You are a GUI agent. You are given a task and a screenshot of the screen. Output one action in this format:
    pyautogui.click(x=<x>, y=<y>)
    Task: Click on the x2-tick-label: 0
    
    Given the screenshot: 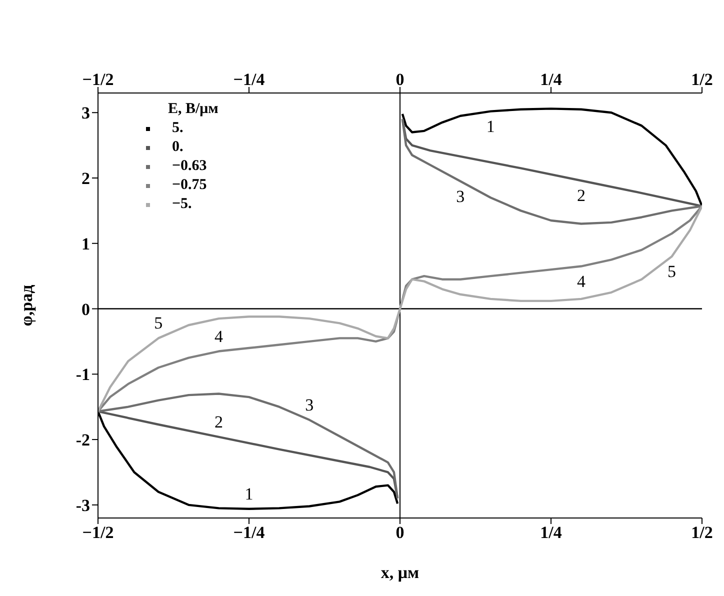 What is the action you would take?
    pyautogui.click(x=400, y=532)
    